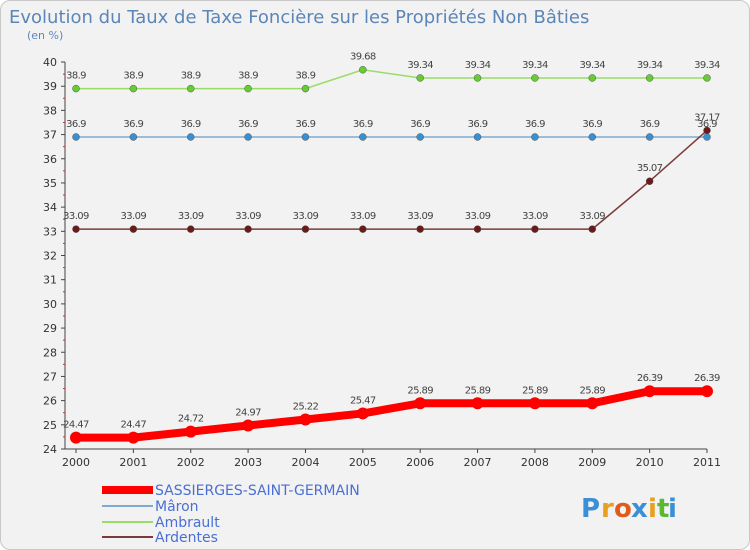 The height and width of the screenshot is (550, 750). Describe the element at coordinates (257, 491) in the screenshot. I see `legend-label-sassierges-saint-germain: SASSIERGES-SAINT-GERMAIN` at that location.